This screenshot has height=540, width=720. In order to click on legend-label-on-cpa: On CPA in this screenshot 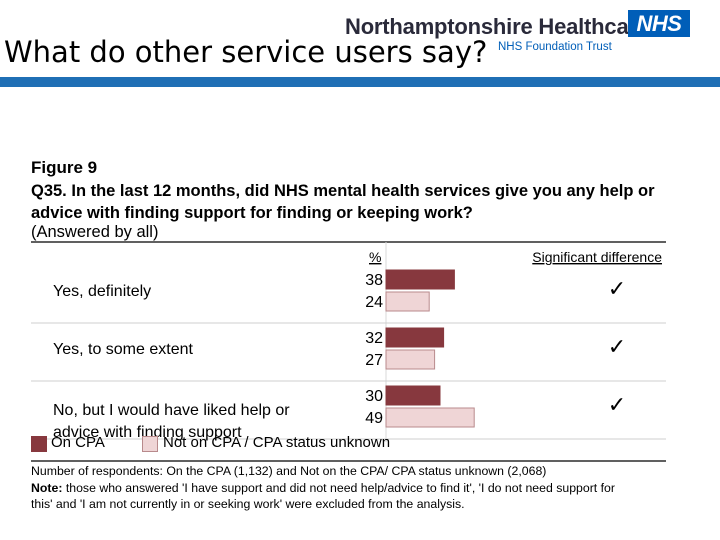, I will do `click(78, 442)`.